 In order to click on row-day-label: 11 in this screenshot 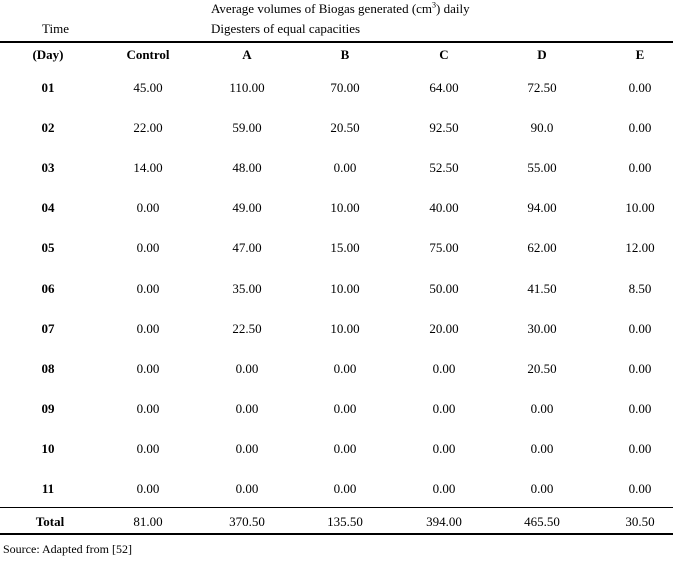, I will do `click(48, 488)`.